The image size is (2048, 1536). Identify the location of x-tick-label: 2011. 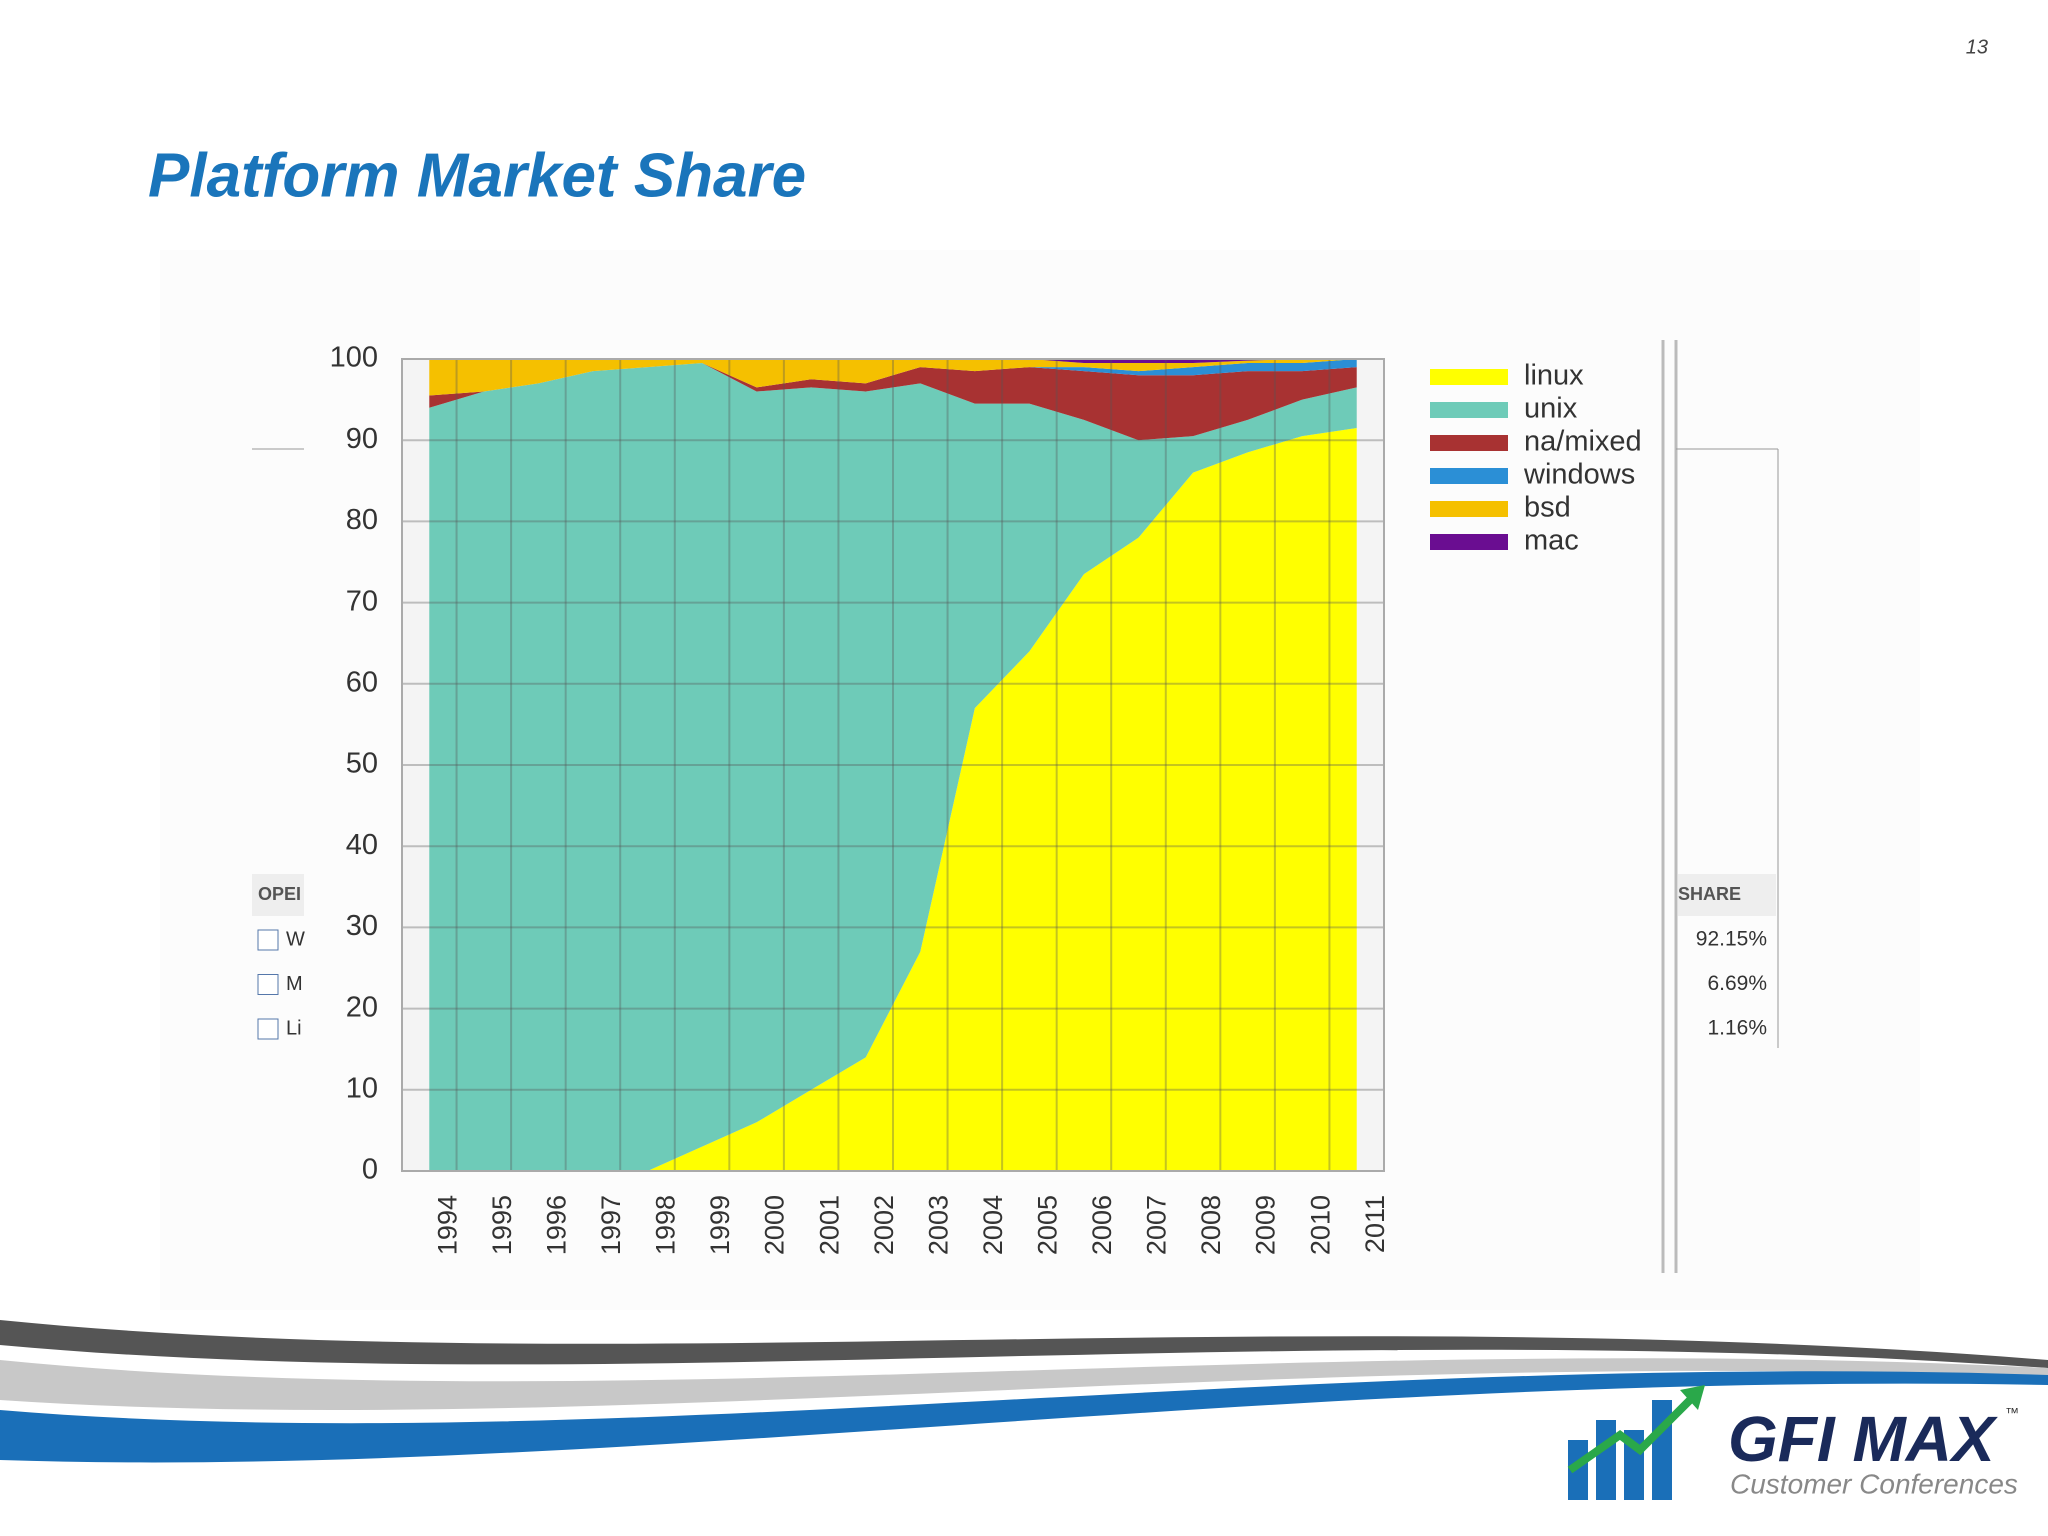
(1375, 1224).